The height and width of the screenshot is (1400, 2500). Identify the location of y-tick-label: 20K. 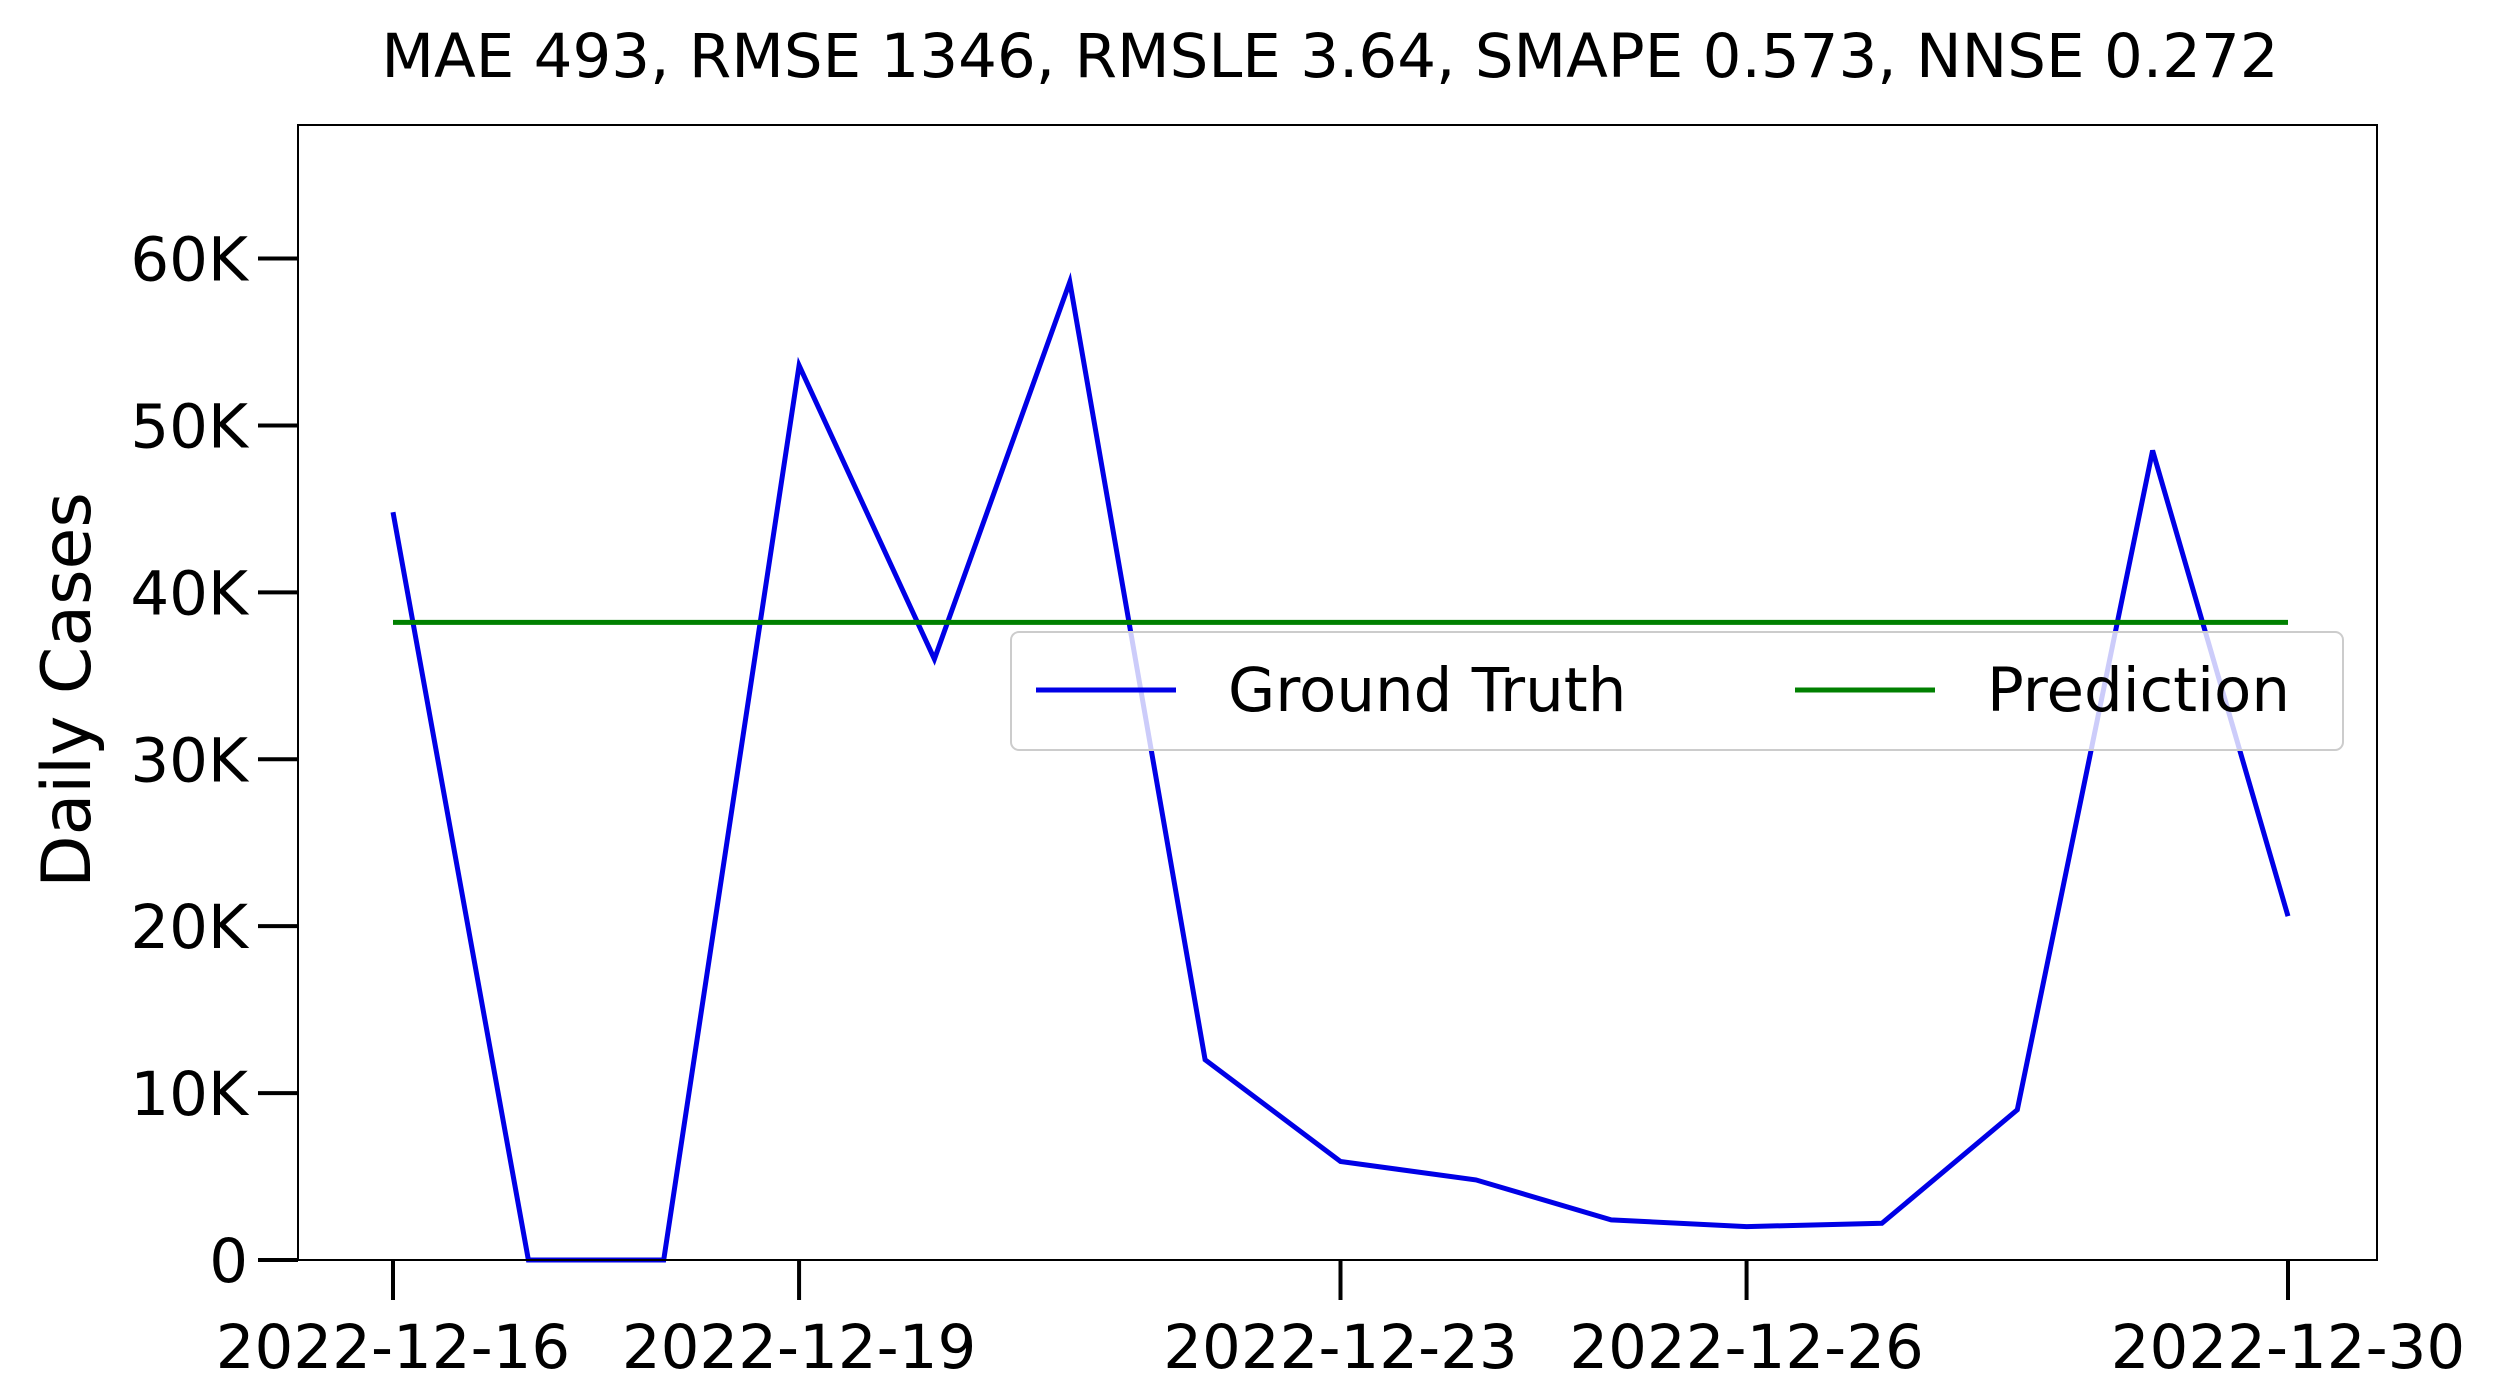
(190, 927).